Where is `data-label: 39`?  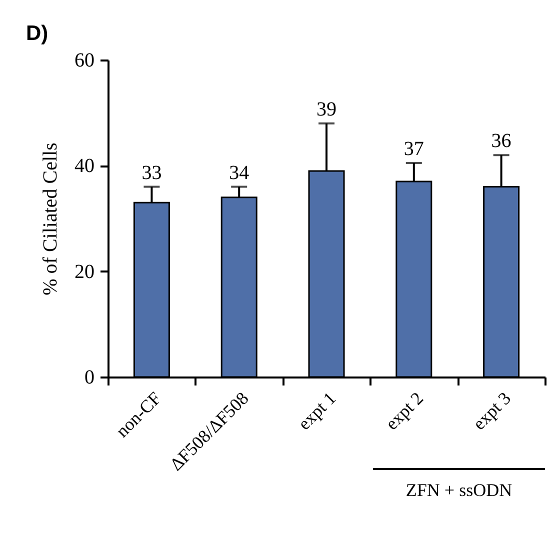
data-label: 39 is located at coordinates (326, 109).